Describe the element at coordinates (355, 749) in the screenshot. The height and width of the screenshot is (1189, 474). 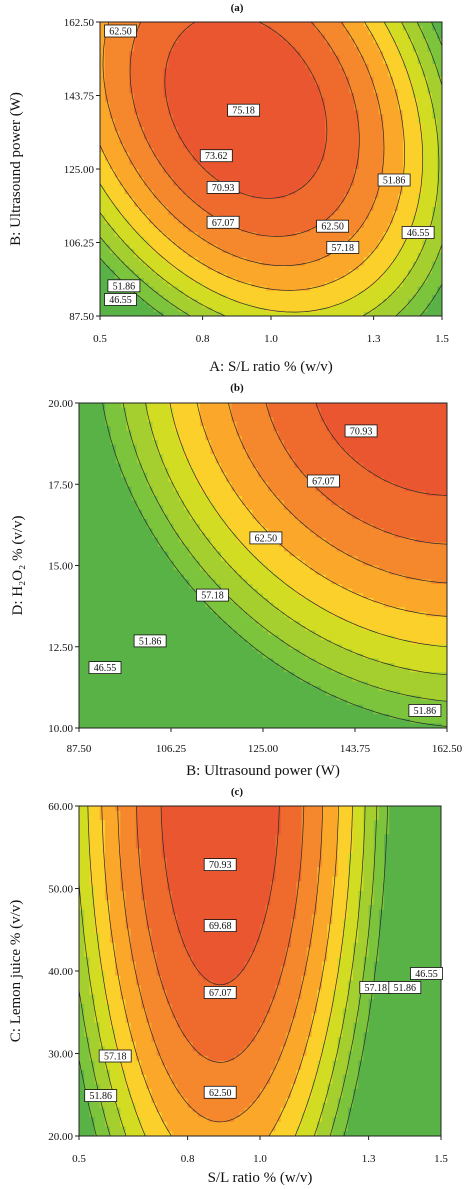
I see `x-tick-label: 143.75` at that location.